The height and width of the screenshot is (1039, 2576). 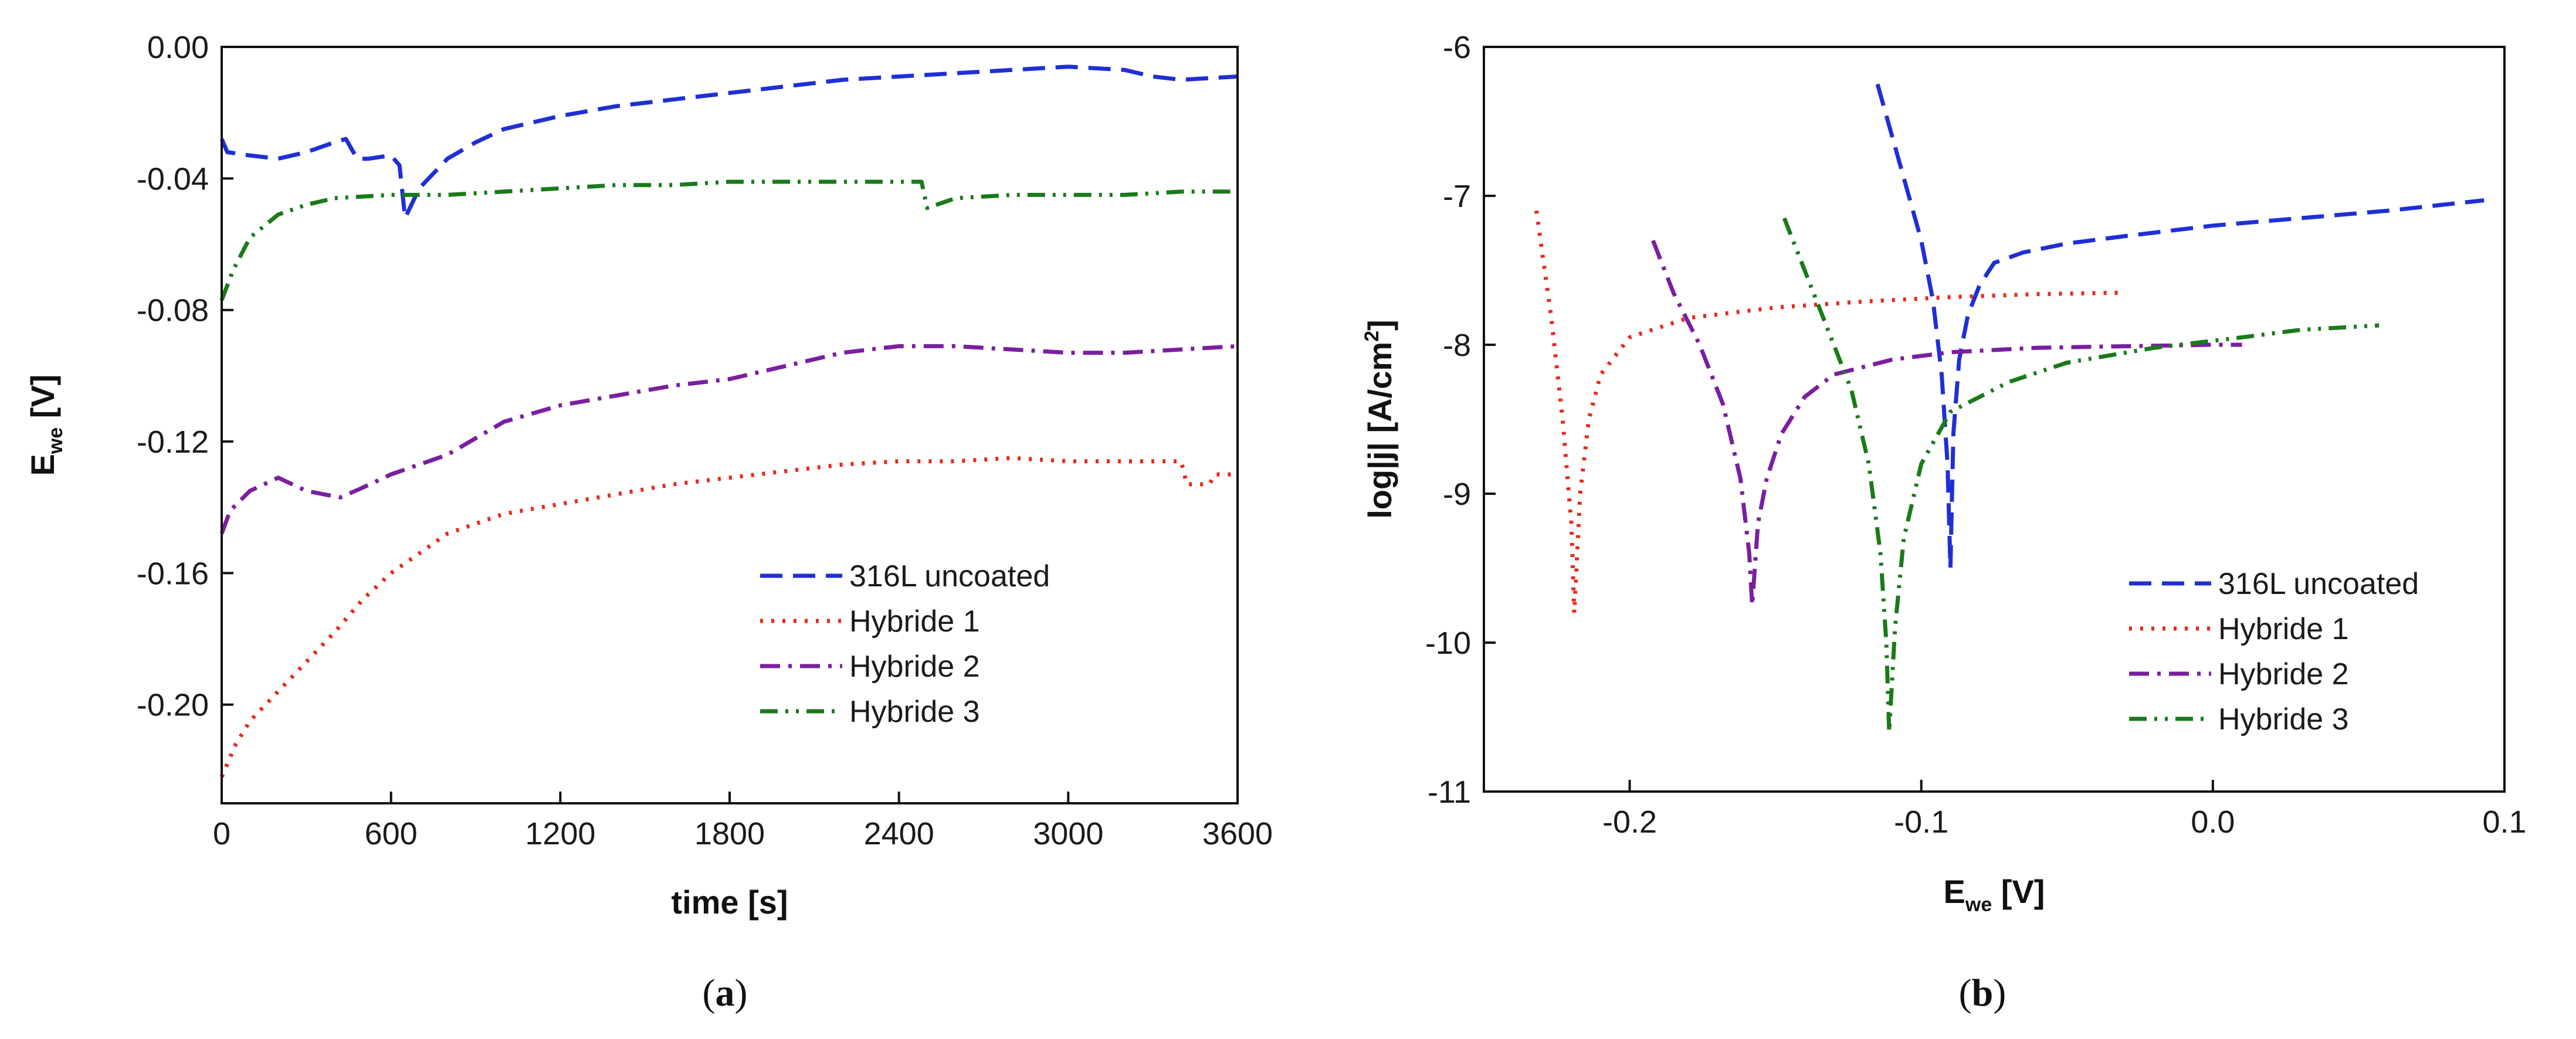 I want to click on chart-b-y-ticks: -6 -7 -8 -9 -10 -11, so click(x=1461, y=420).